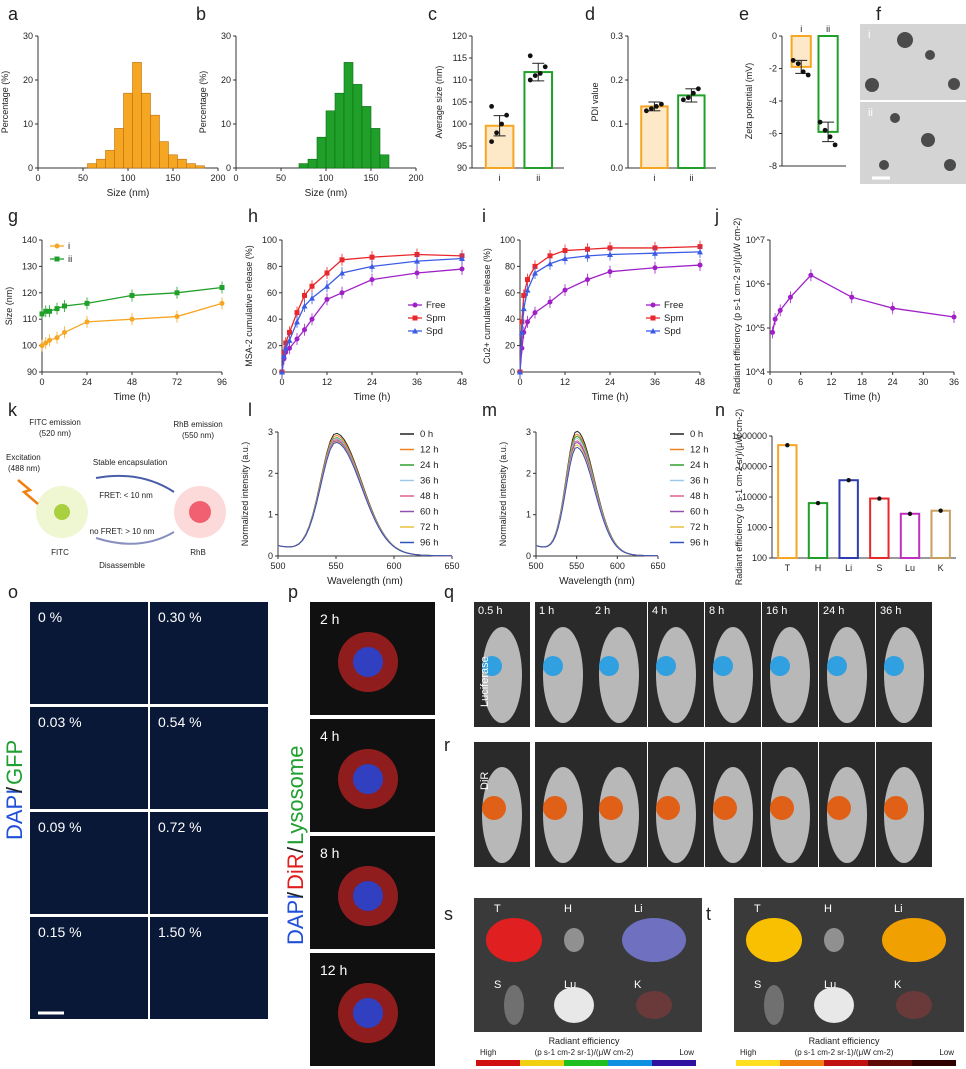 This screenshot has height=1069, width=966. Describe the element at coordinates (748, 1052) in the screenshot. I see `scale-high: High` at that location.